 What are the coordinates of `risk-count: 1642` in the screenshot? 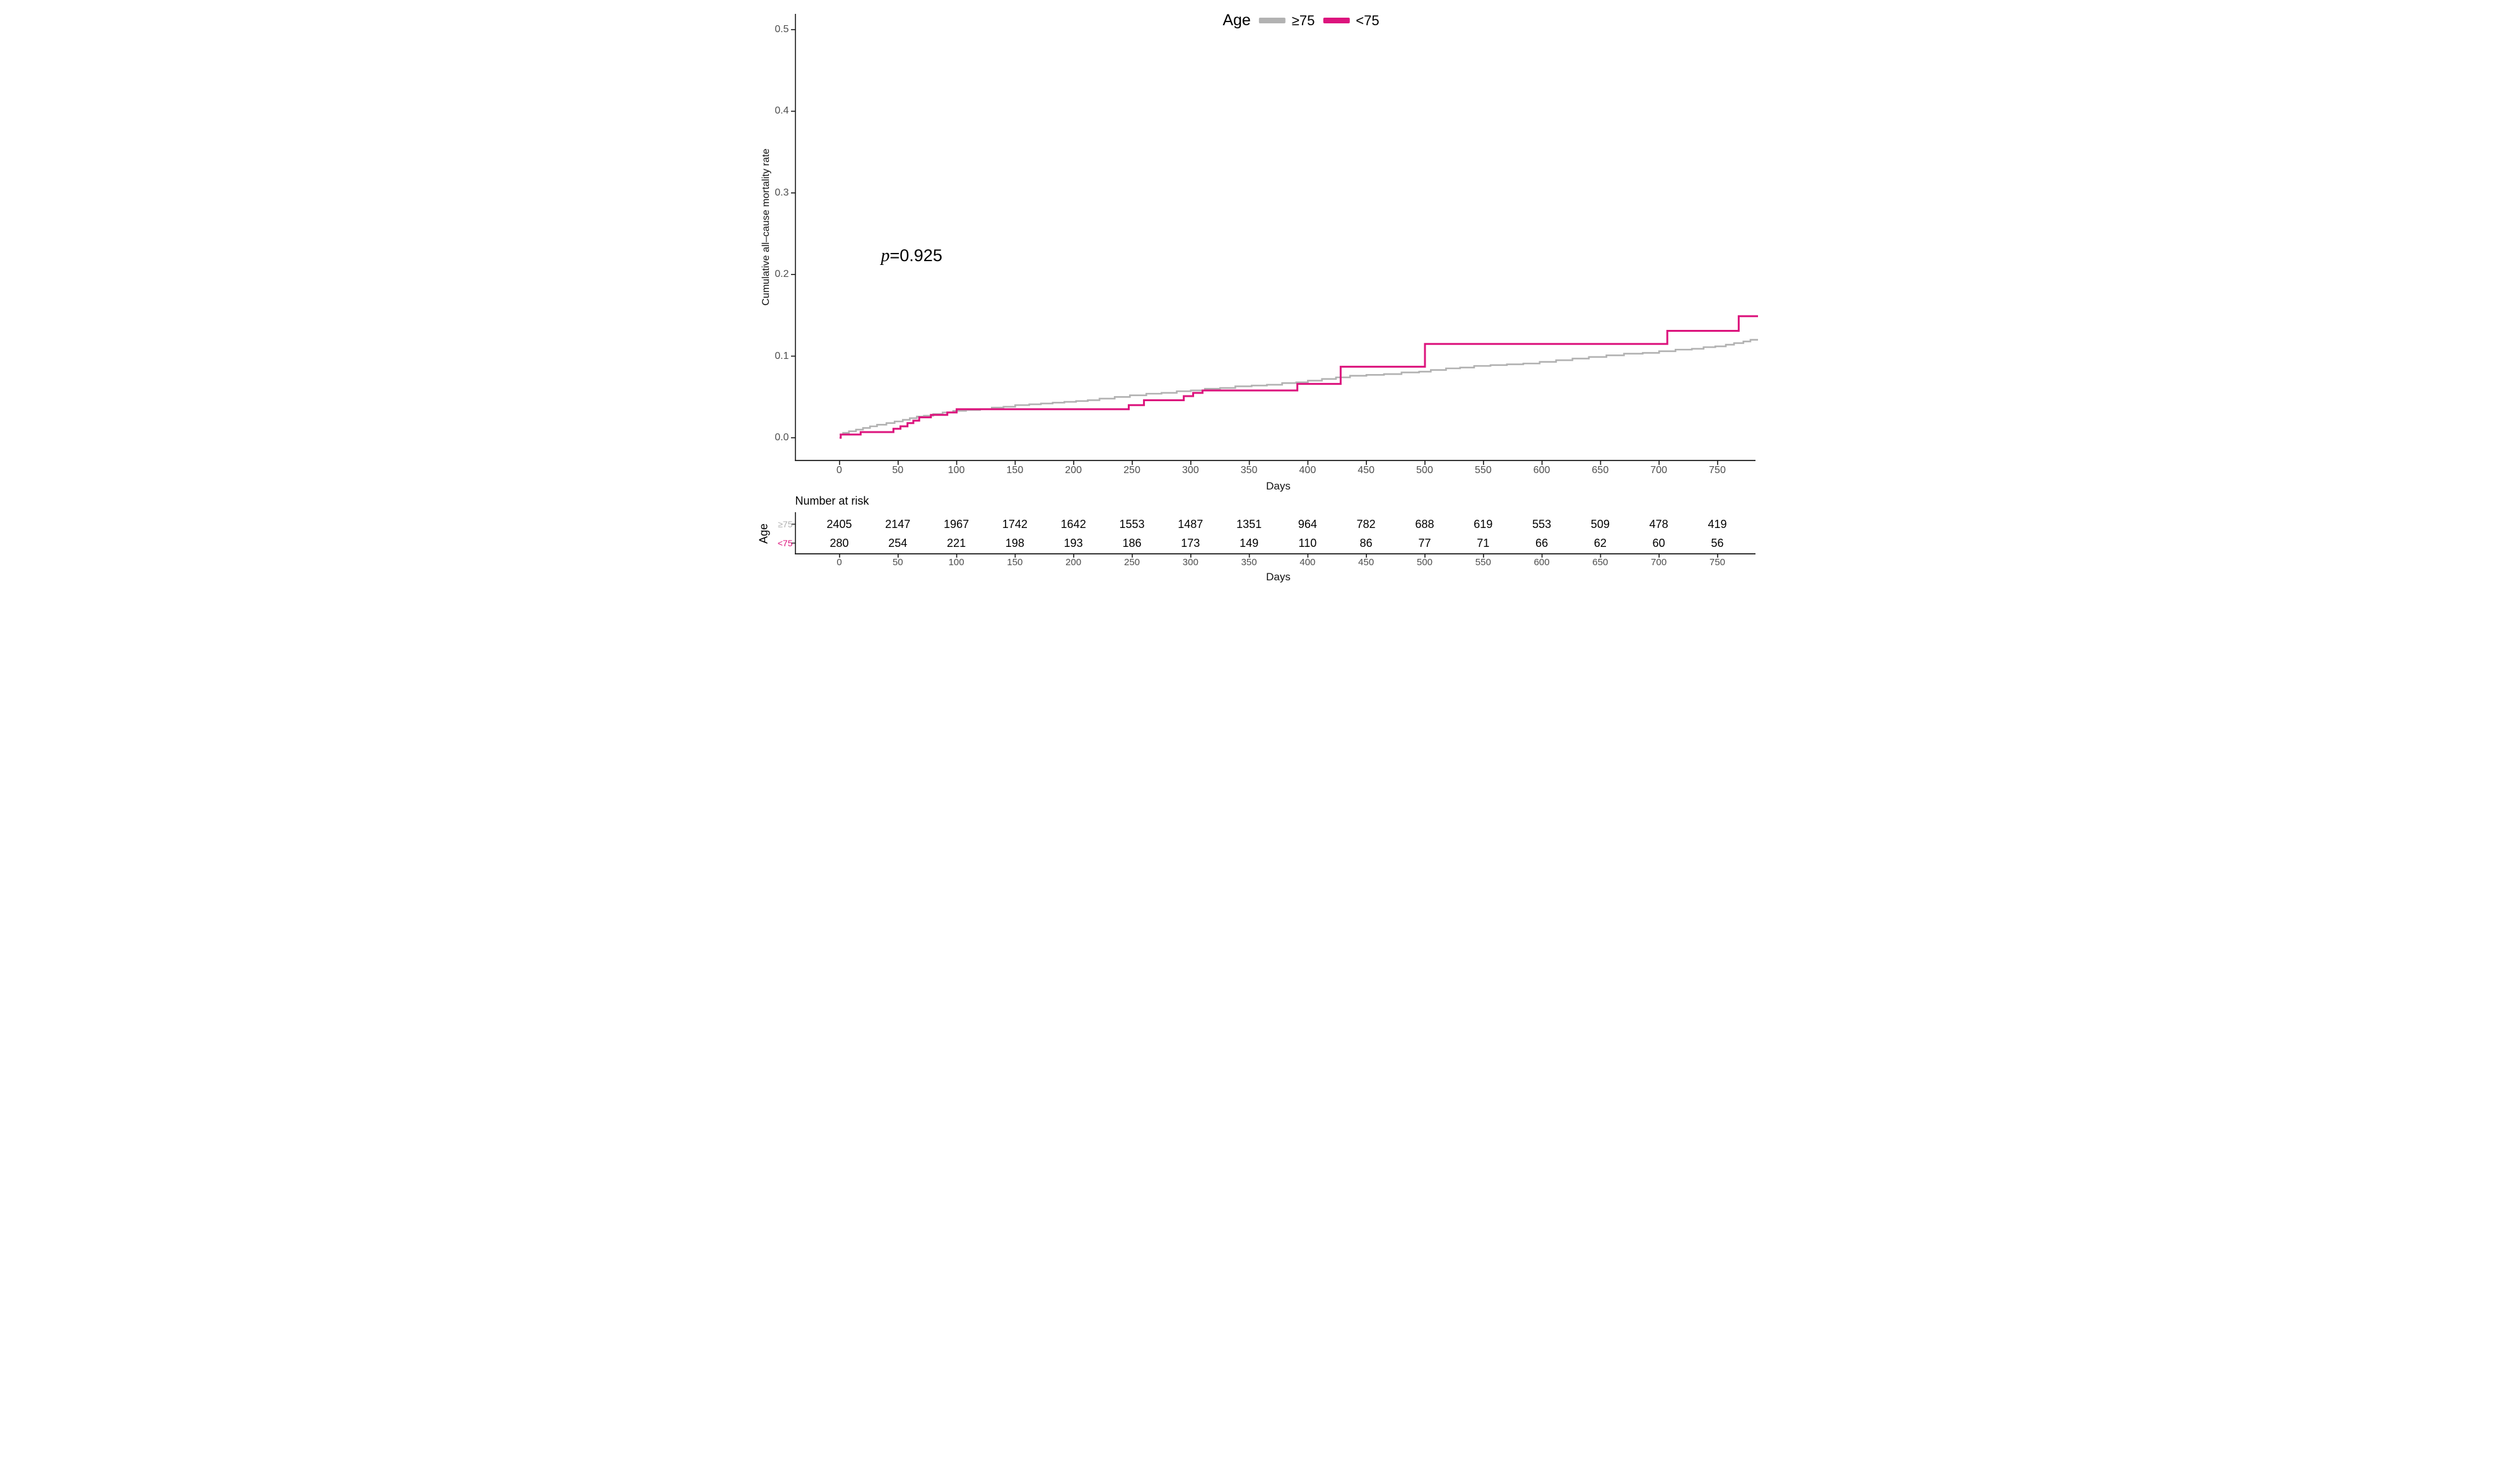 It's located at (1073, 524).